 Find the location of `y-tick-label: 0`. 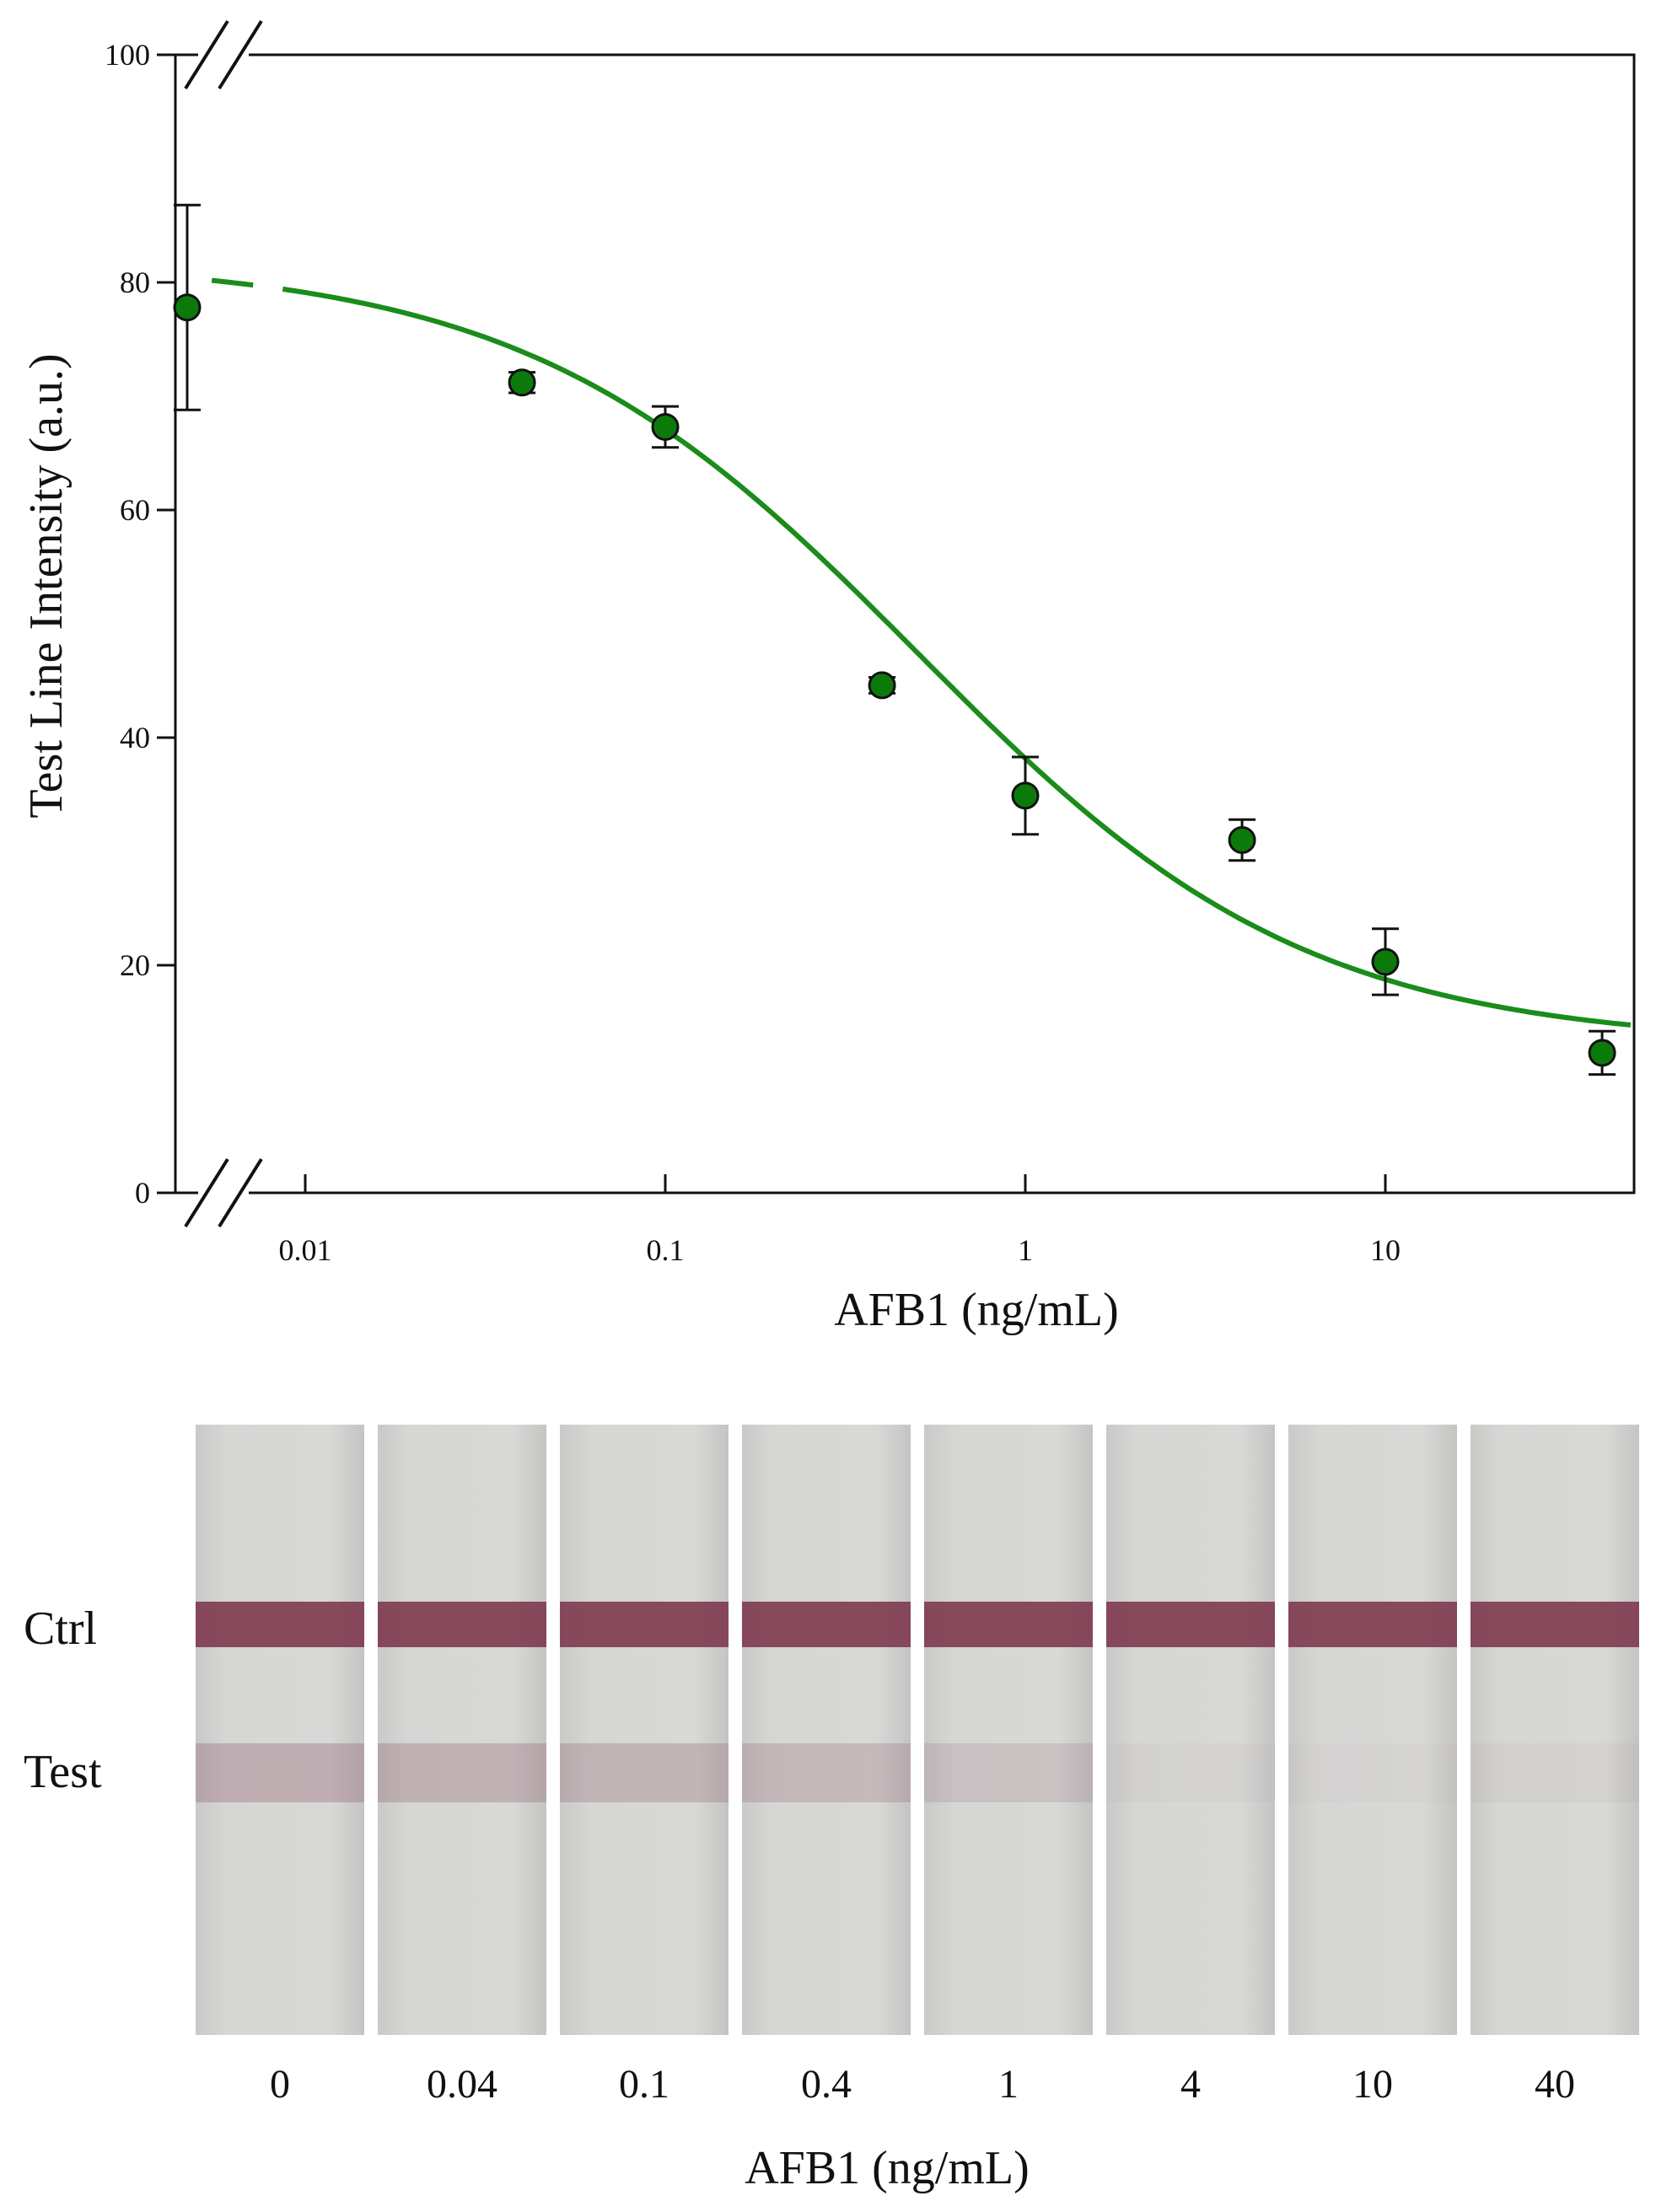

y-tick-label: 0 is located at coordinates (142, 1193).